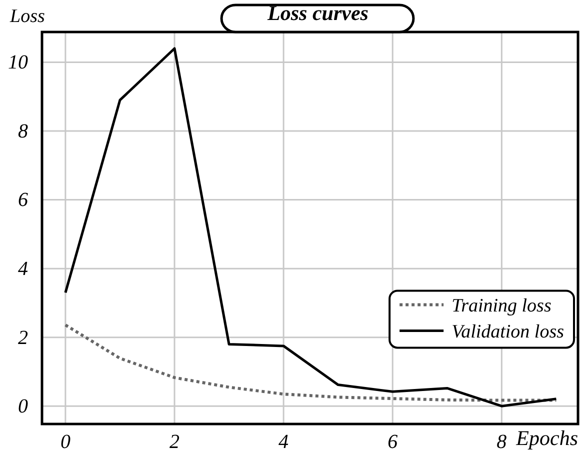  Describe the element at coordinates (283, 442) in the screenshot. I see `x-tick-label: 4` at that location.